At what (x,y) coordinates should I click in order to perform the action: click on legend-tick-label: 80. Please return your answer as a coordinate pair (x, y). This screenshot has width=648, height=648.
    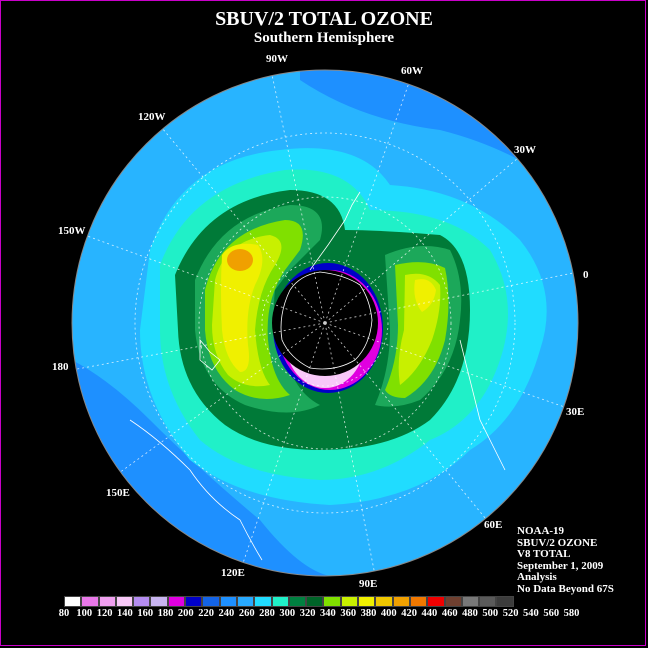
    Looking at the image, I should click on (64, 613).